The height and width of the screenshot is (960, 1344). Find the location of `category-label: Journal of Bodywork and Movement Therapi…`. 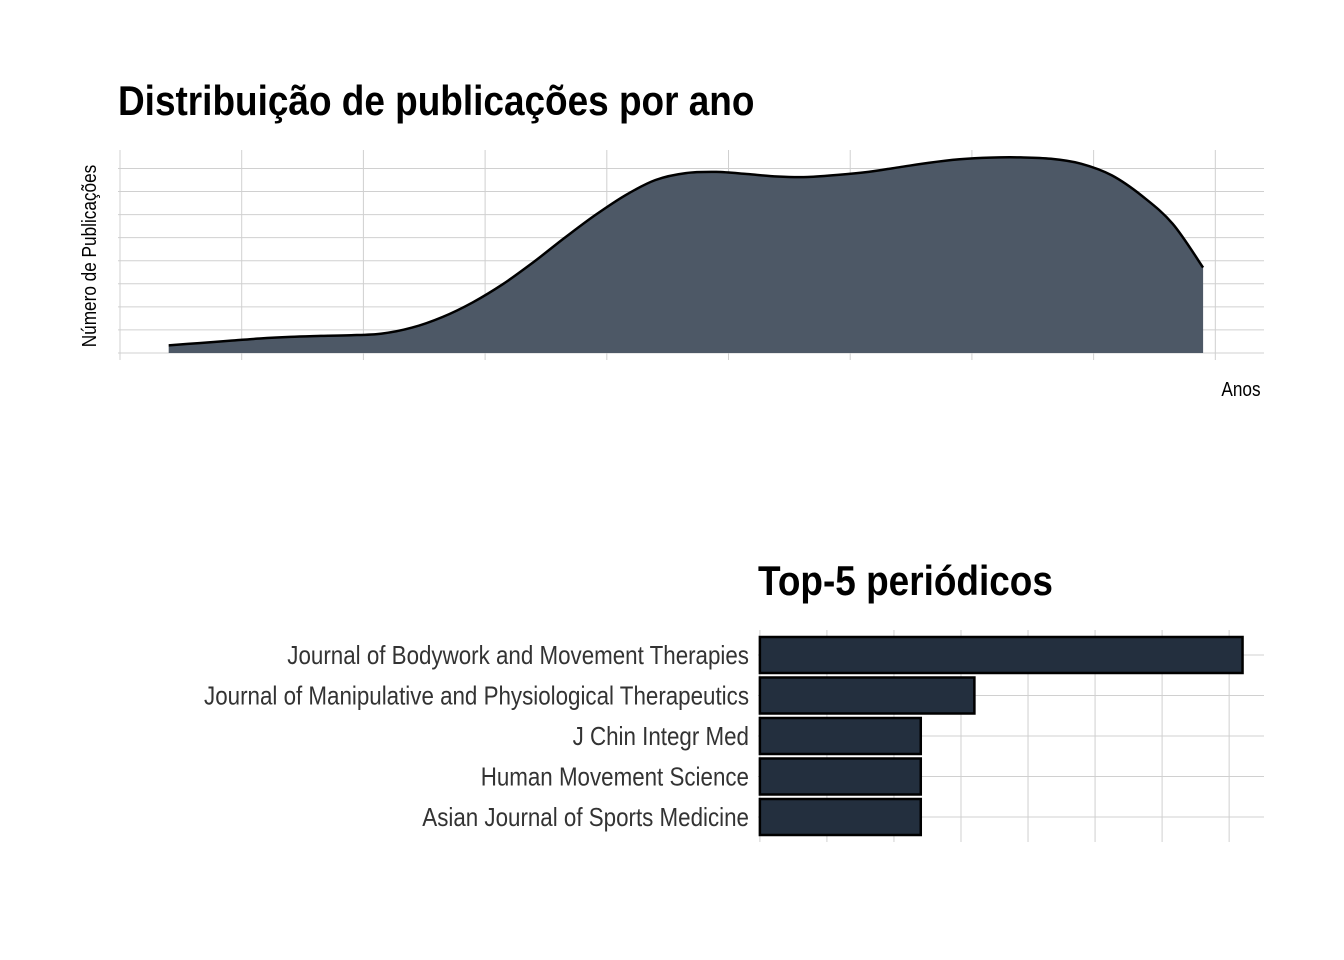

category-label: Journal of Bodywork and Movement Therapi… is located at coordinates (518, 655).